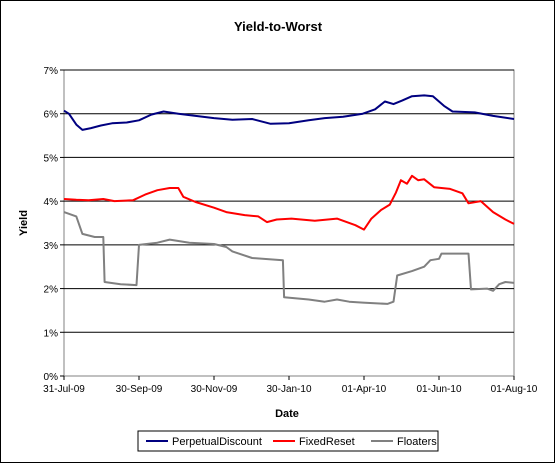  Describe the element at coordinates (291, 442) in the screenshot. I see `legend-items: PerpetualDiscount FixedReset Floaters` at that location.